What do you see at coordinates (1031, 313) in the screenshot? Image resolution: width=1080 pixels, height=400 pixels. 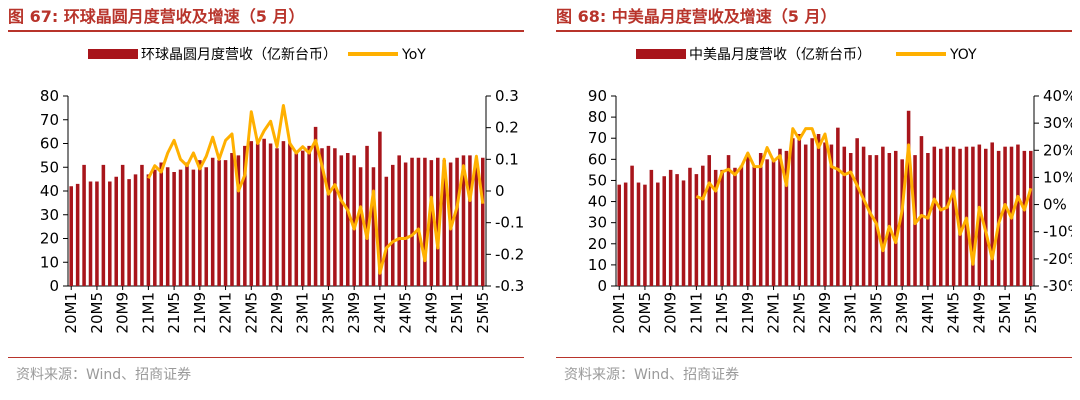 I see `x-tick-label: 25M5` at bounding box center [1031, 313].